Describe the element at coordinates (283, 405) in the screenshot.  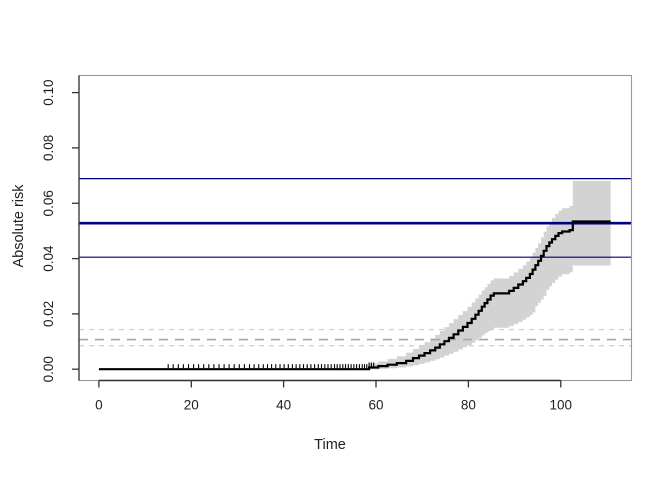
I see `x-tick-label: 40` at that location.